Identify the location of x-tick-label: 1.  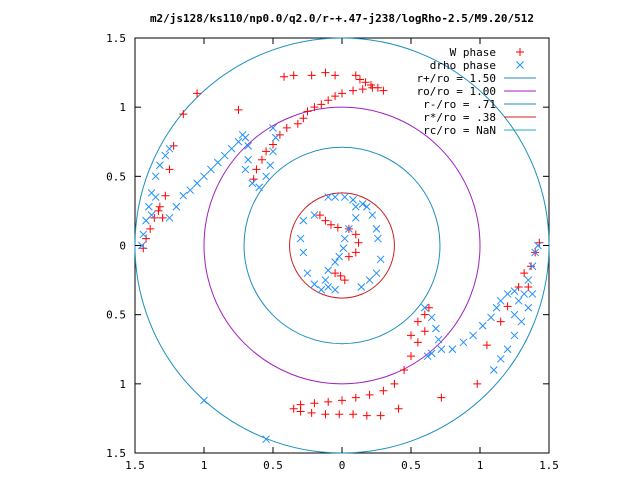
(480, 465).